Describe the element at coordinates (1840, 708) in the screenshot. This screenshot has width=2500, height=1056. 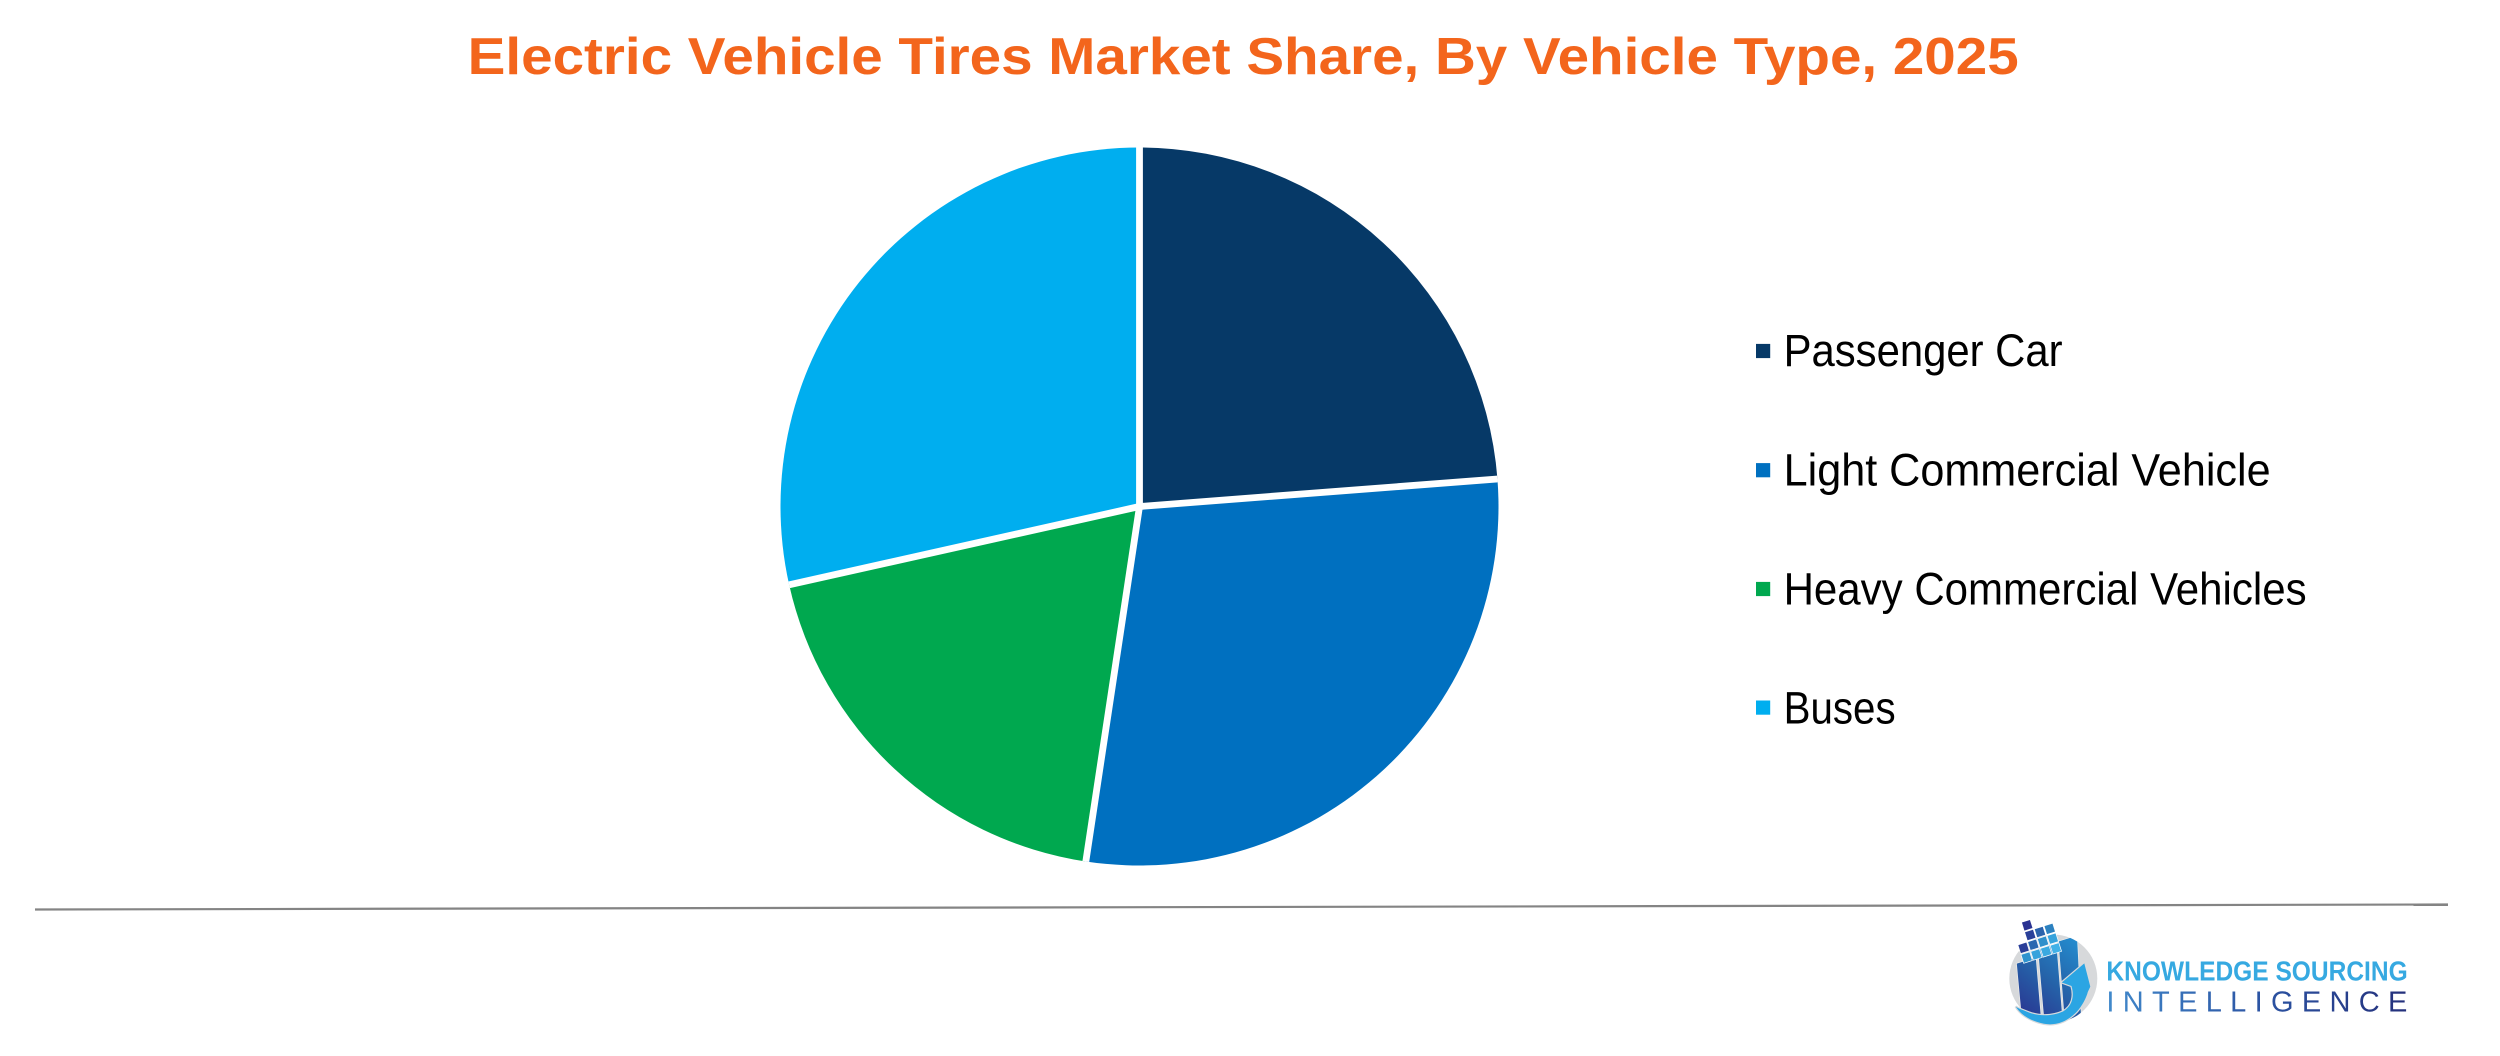
I see `svg-text: Buses` at that location.